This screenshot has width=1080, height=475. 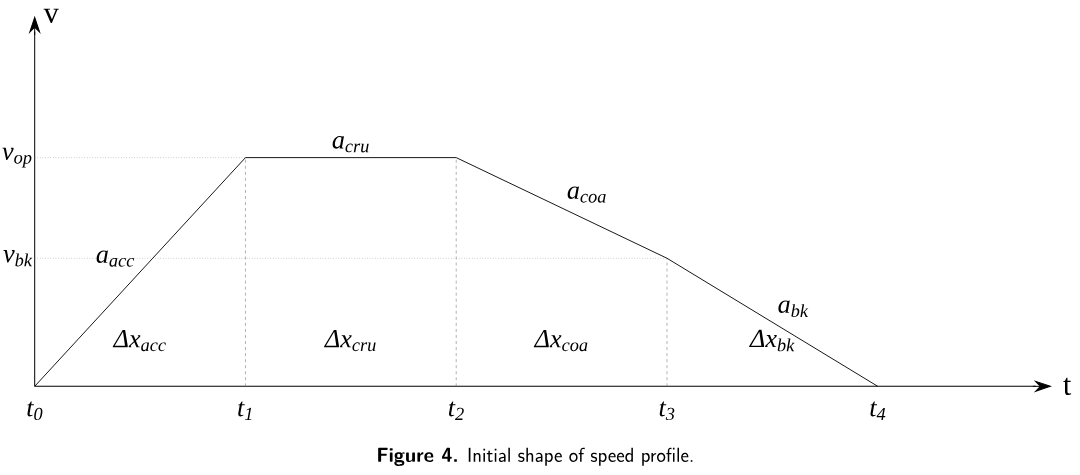 I want to click on text: Figure 4. Initial shape of speed profile., so click(x=535, y=457).